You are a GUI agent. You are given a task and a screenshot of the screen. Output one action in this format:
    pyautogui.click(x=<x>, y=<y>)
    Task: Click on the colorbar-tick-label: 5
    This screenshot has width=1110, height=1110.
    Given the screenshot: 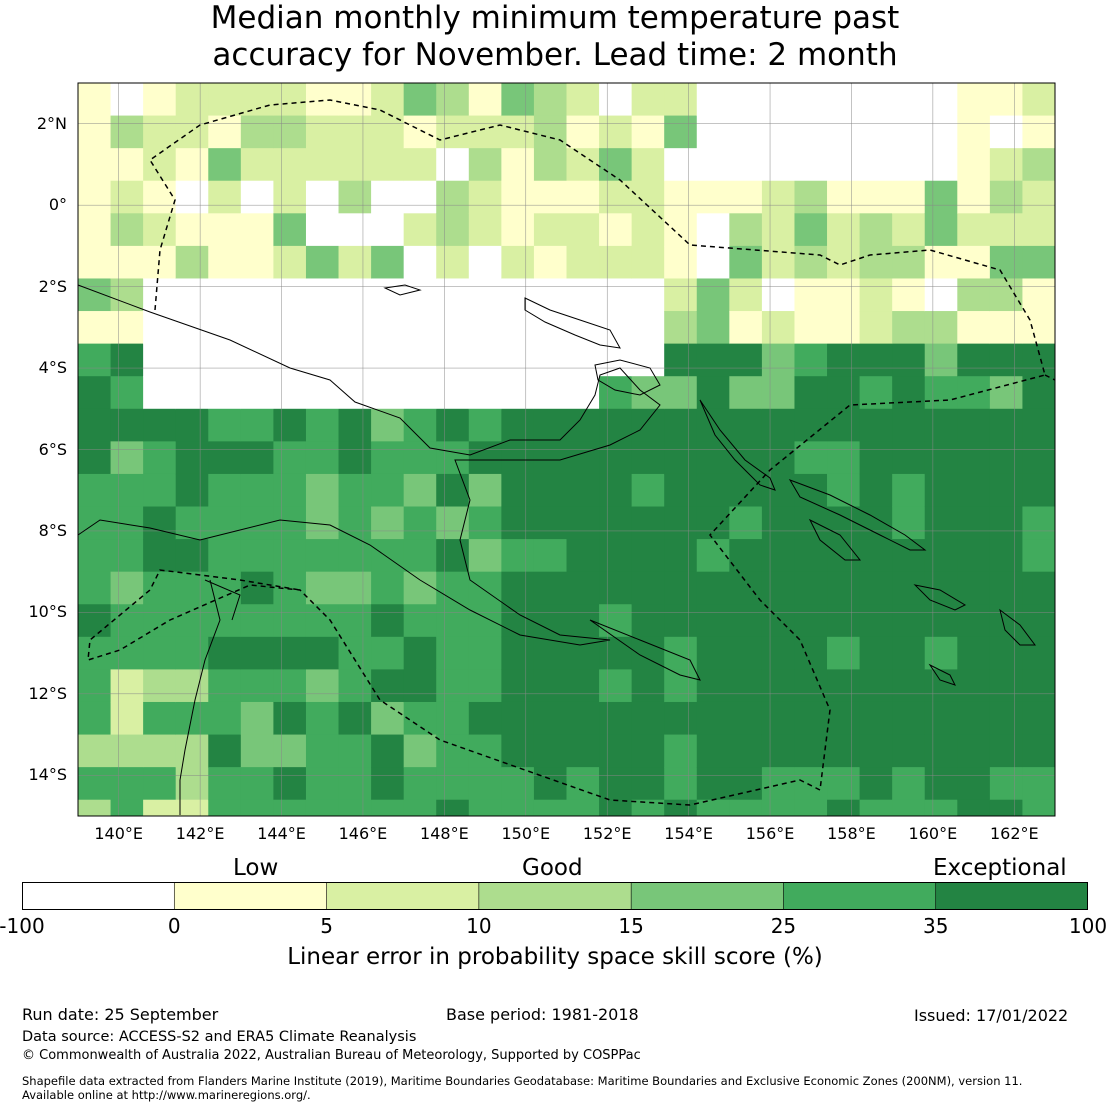 What is the action you would take?
    pyautogui.click(x=326, y=926)
    